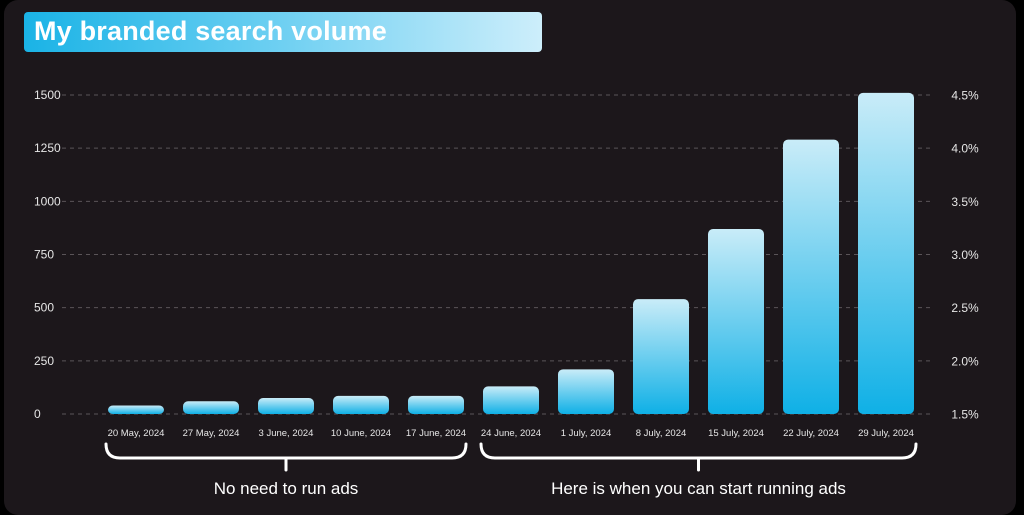 The width and height of the screenshot is (1024, 515). I want to click on chart-title-box: My branded search volume, so click(283, 32).